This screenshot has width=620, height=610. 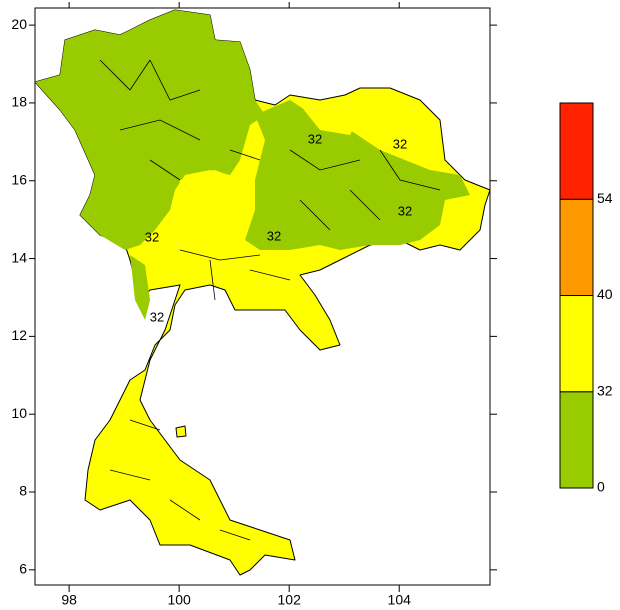 What do you see at coordinates (19, 413) in the screenshot?
I see `y-tick-label: 10` at bounding box center [19, 413].